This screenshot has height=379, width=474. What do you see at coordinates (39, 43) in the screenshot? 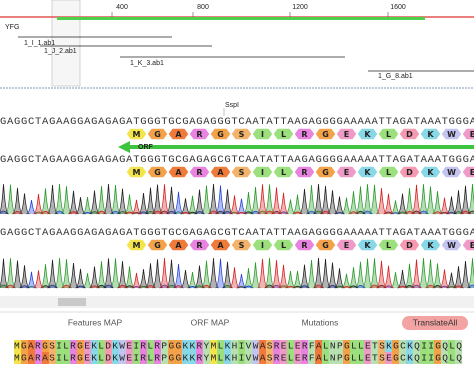
I see `read-label: 1_I_1.ab1` at bounding box center [39, 43].